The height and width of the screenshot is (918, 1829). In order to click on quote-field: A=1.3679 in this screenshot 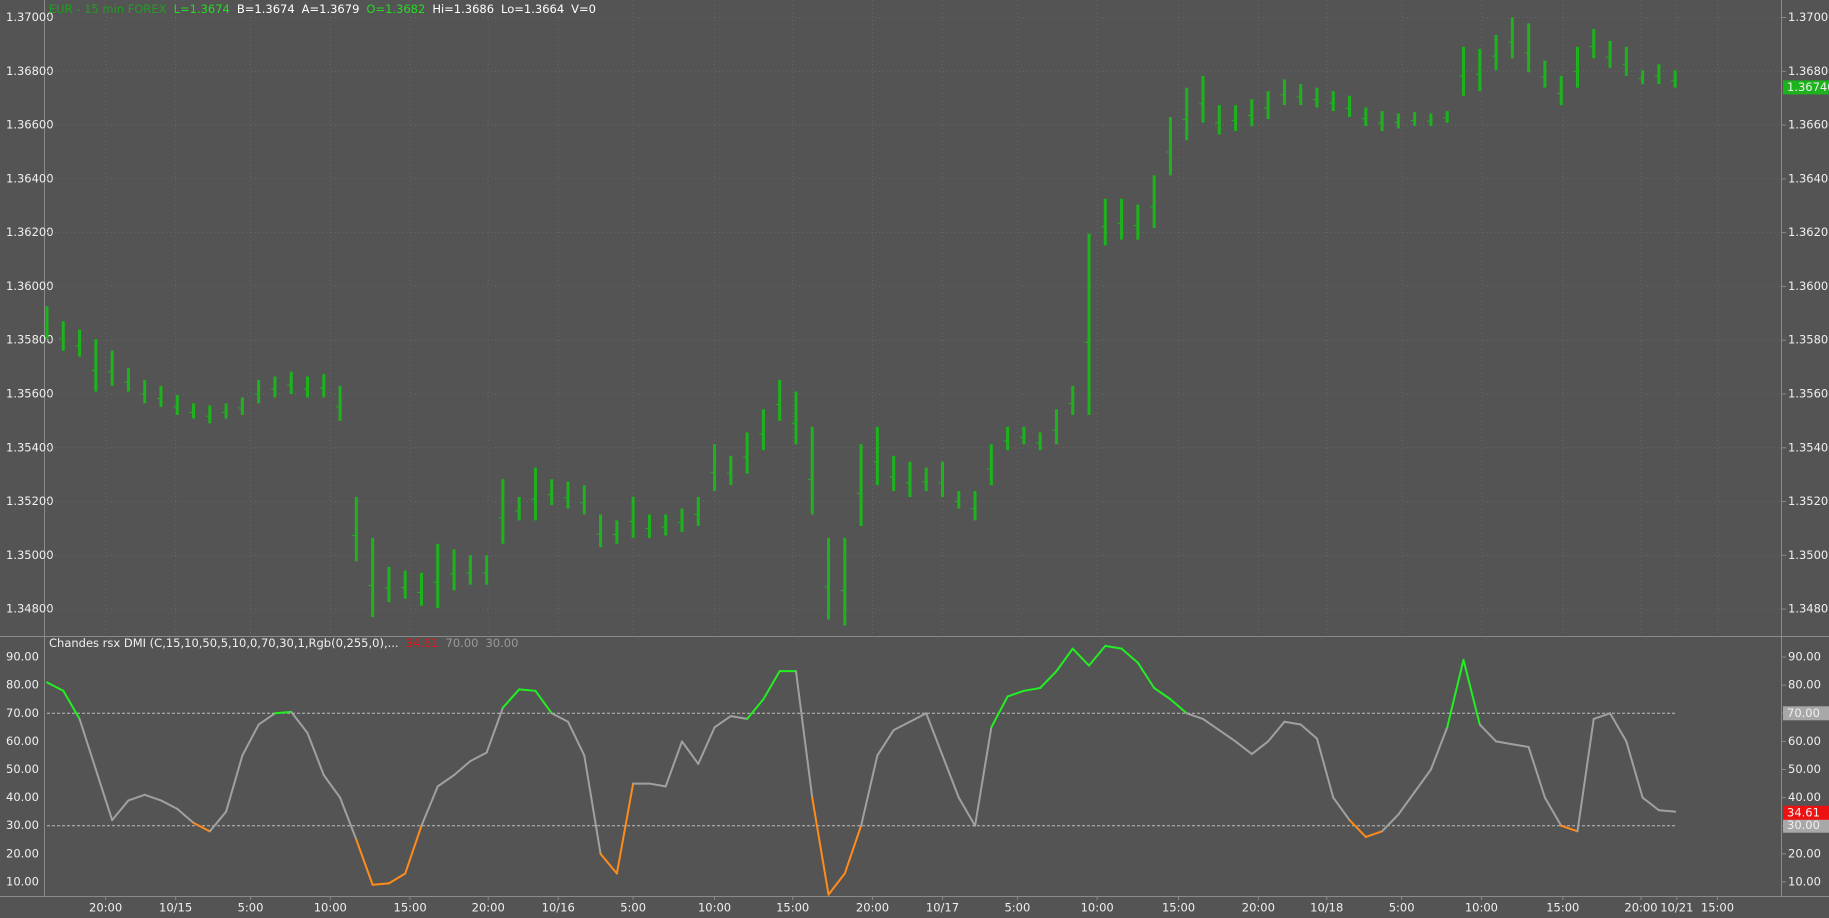, I will do `click(331, 9)`.